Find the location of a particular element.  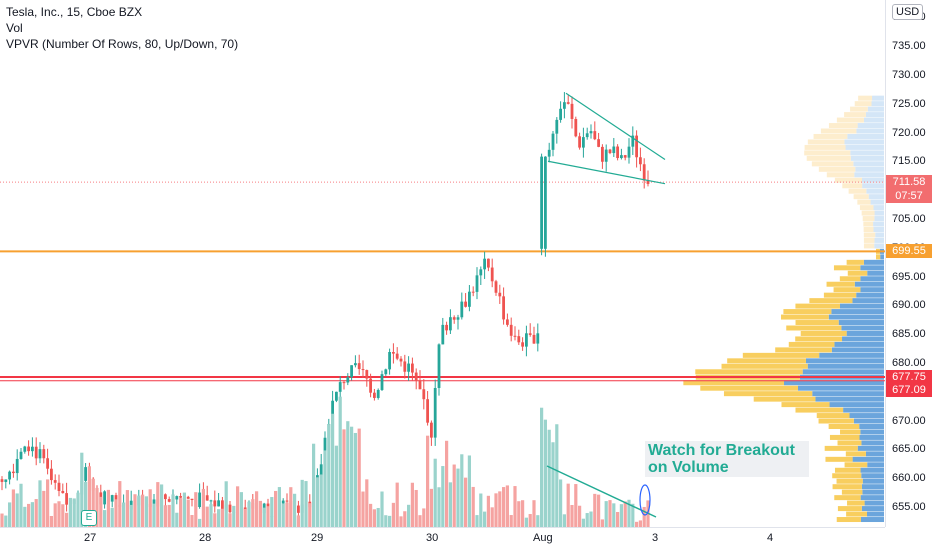

earnings-icon: E is located at coordinates (89, 518).